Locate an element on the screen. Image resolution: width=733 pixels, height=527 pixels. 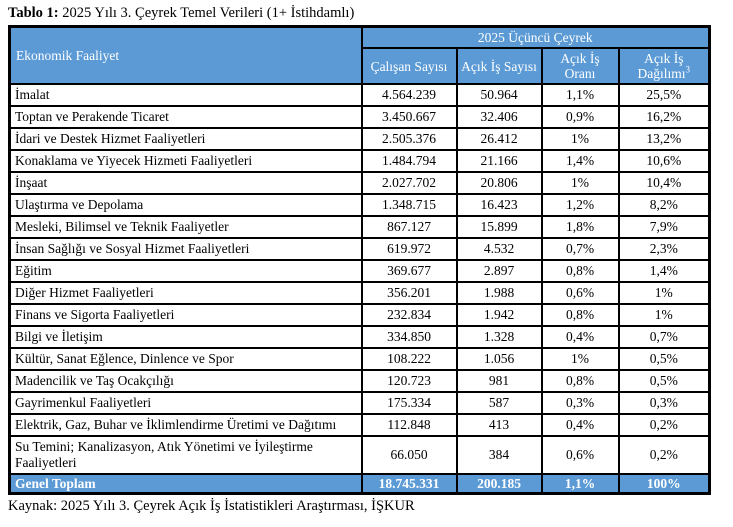
acik-is-sayisi-cell: 15.899 is located at coordinates (499, 227).